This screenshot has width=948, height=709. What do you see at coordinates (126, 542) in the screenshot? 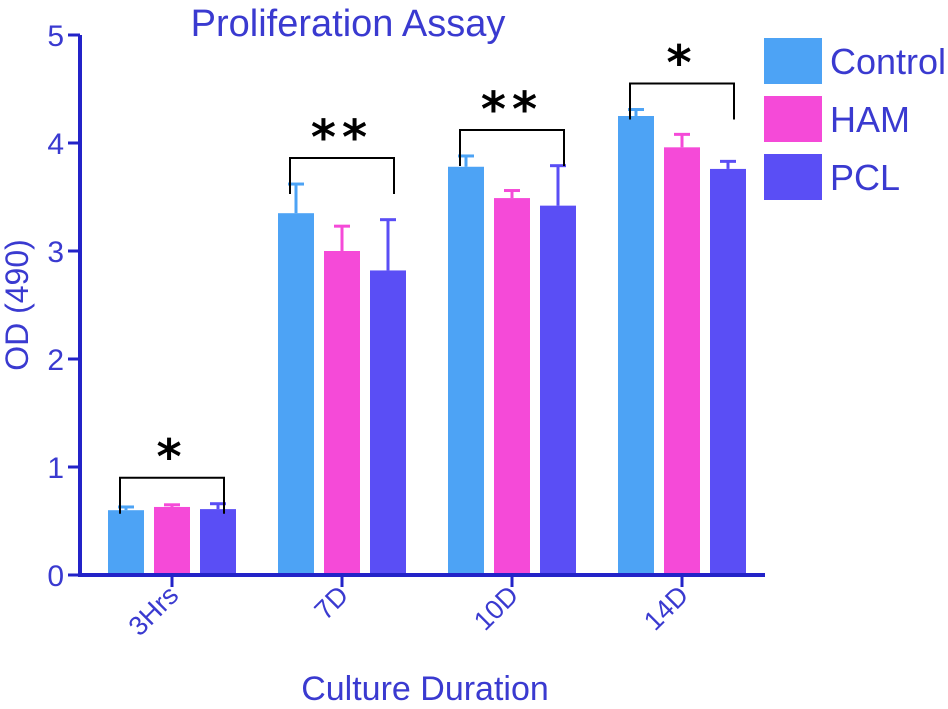
I see `bar-control-3hrs` at bounding box center [126, 542].